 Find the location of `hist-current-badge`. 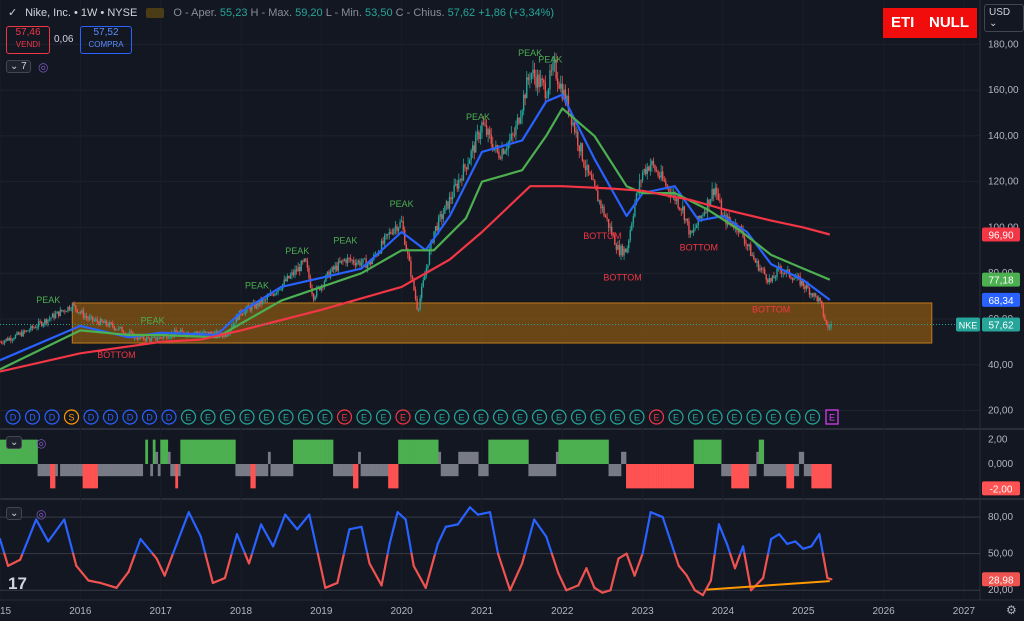

hist-current-badge is located at coordinates (1001, 488).